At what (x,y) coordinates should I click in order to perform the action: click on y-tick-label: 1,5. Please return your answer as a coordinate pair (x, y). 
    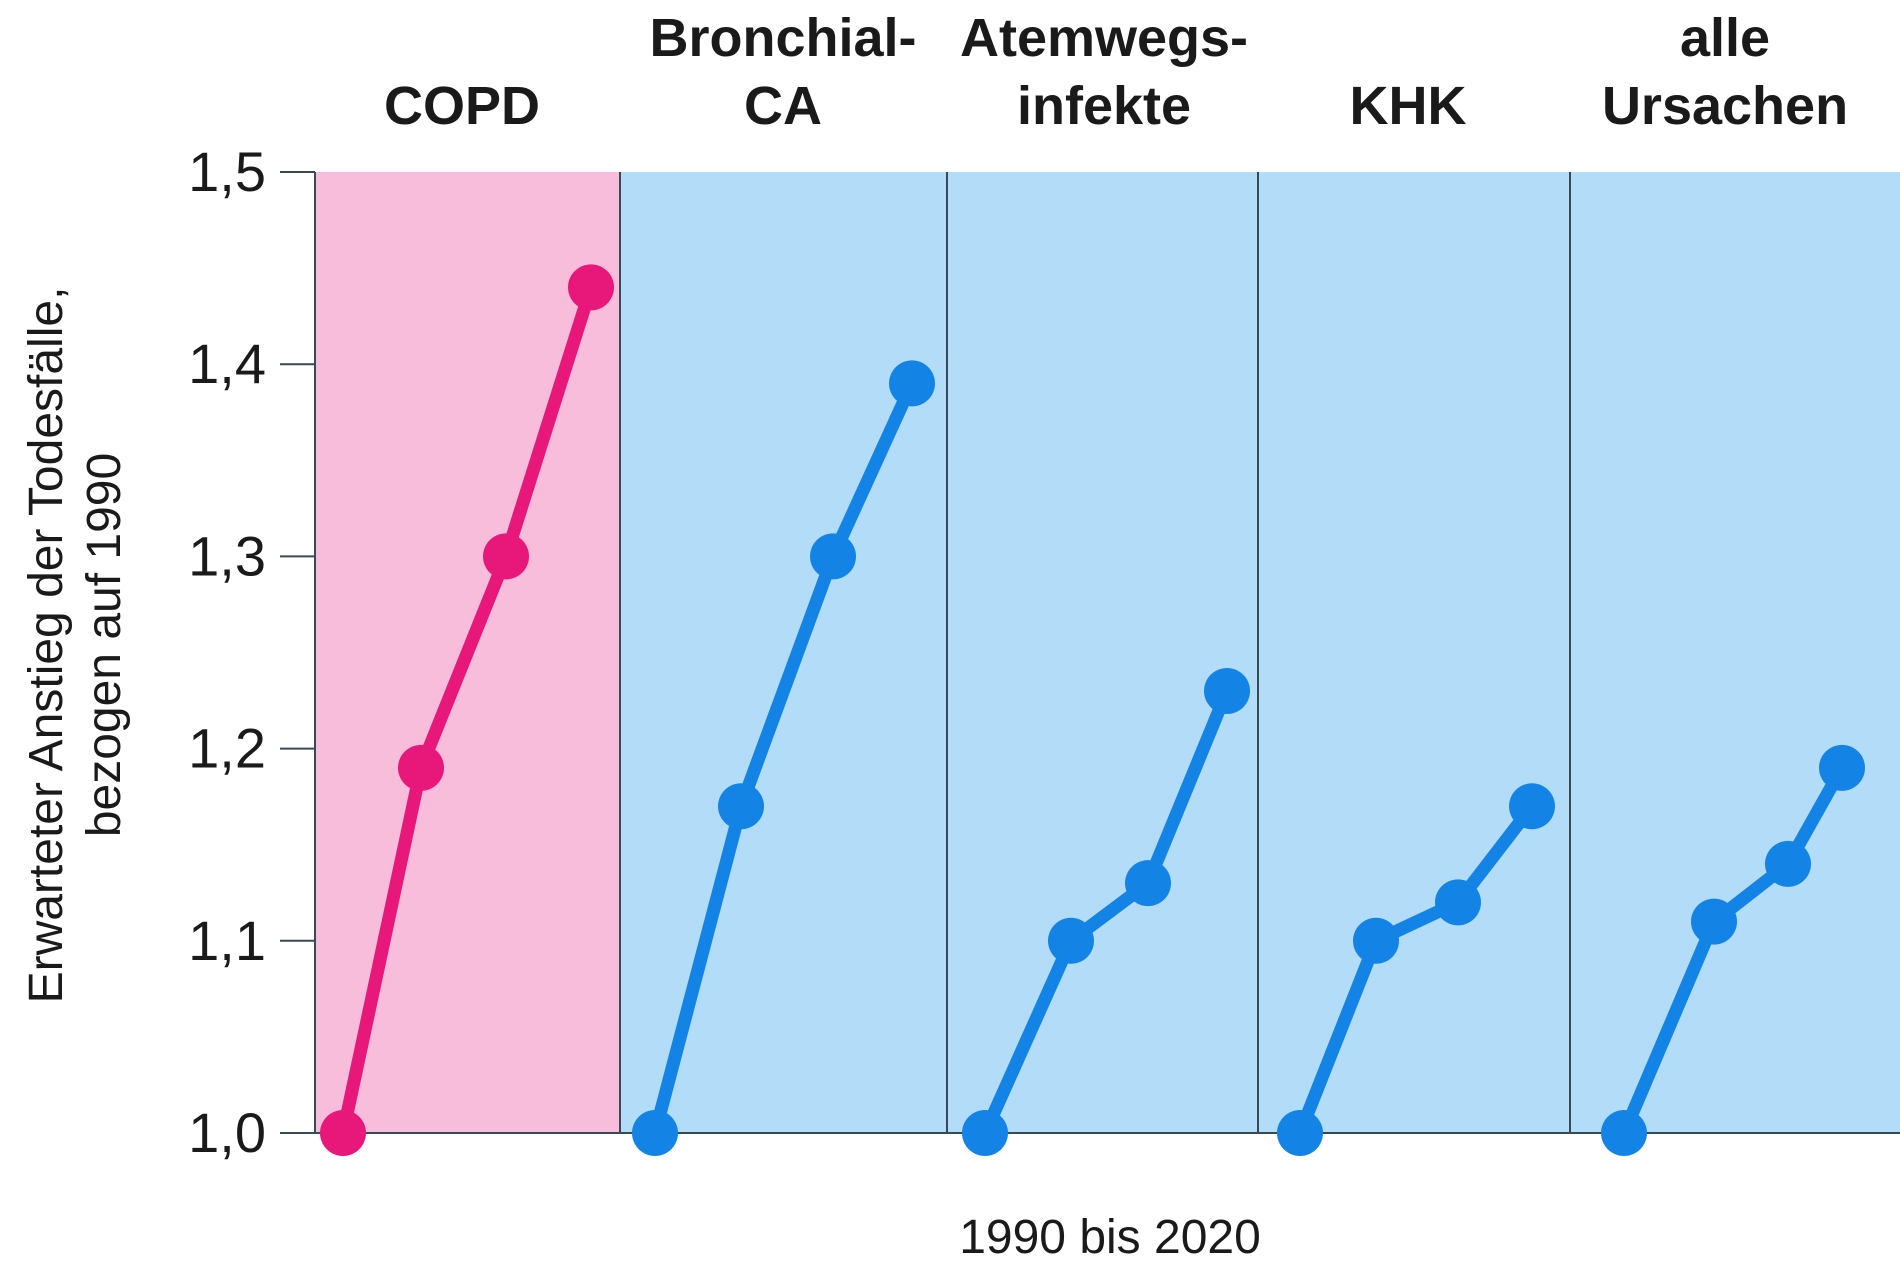
    Looking at the image, I should click on (227, 171).